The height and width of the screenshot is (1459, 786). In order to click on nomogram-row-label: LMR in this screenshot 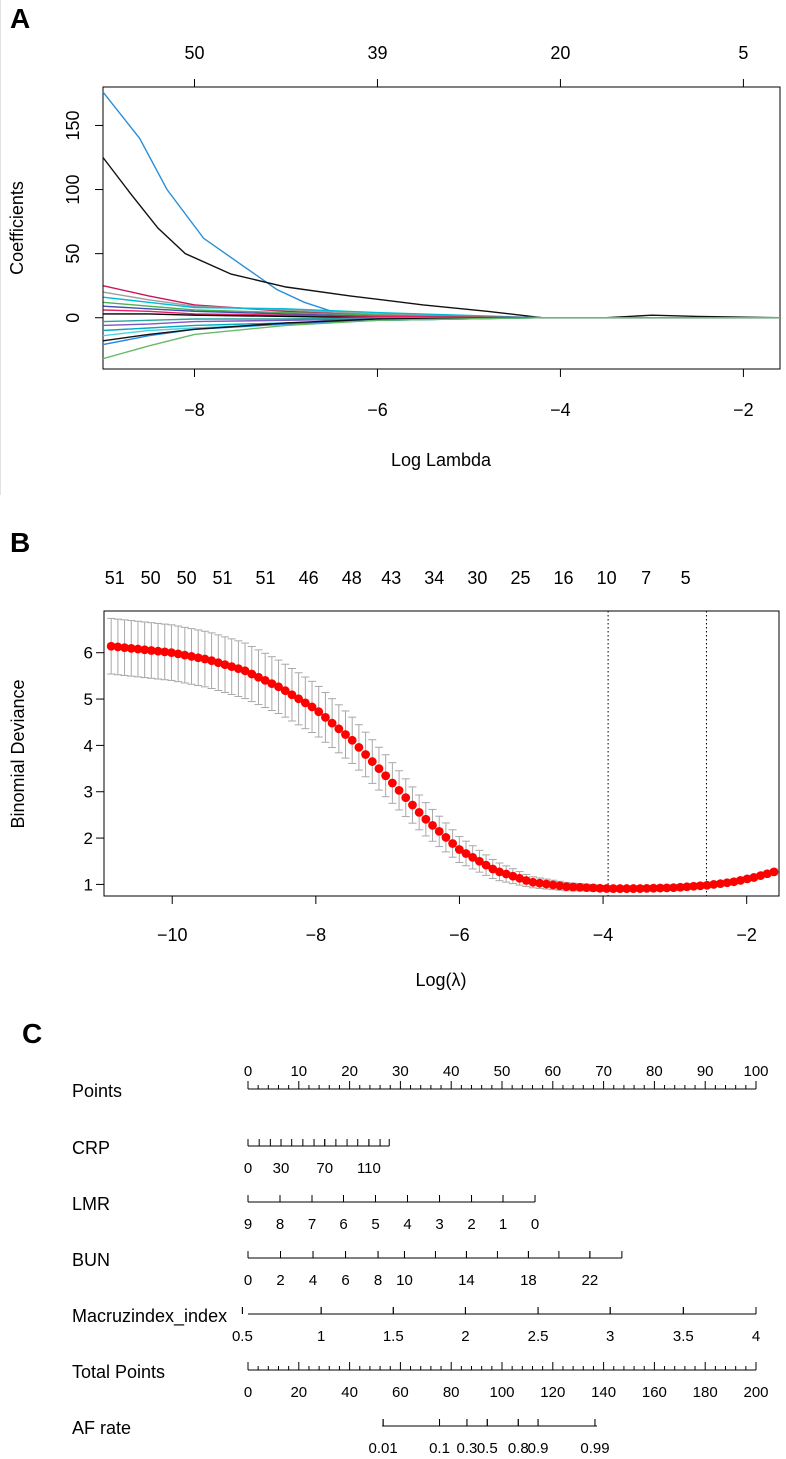, I will do `click(91, 1204)`.